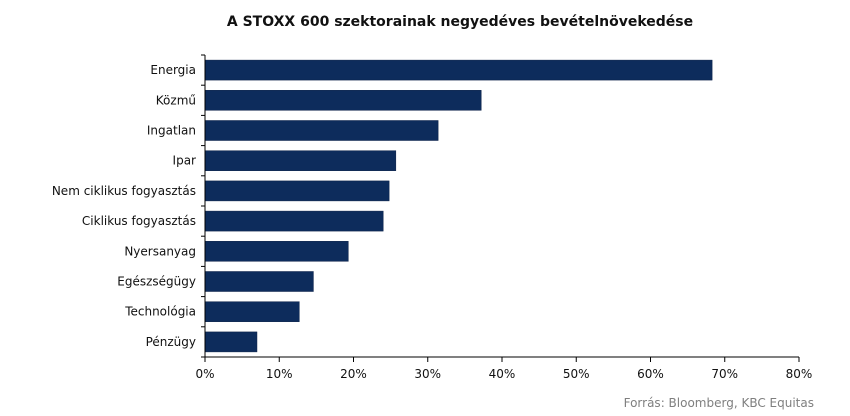 The height and width of the screenshot is (416, 850). What do you see at coordinates (160, 251) in the screenshot?
I see `category-label: Nyersanyag` at bounding box center [160, 251].